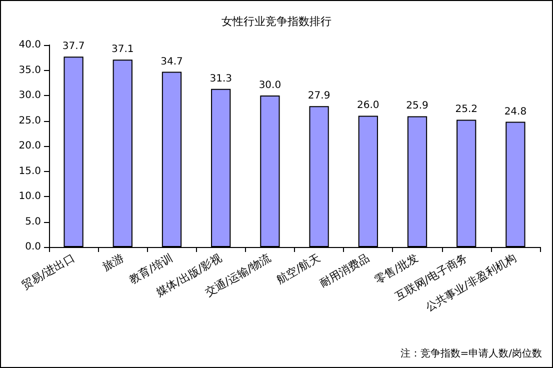 This screenshot has width=553, height=368. What do you see at coordinates (368, 106) in the screenshot?
I see `data-label: 26.0` at bounding box center [368, 106].